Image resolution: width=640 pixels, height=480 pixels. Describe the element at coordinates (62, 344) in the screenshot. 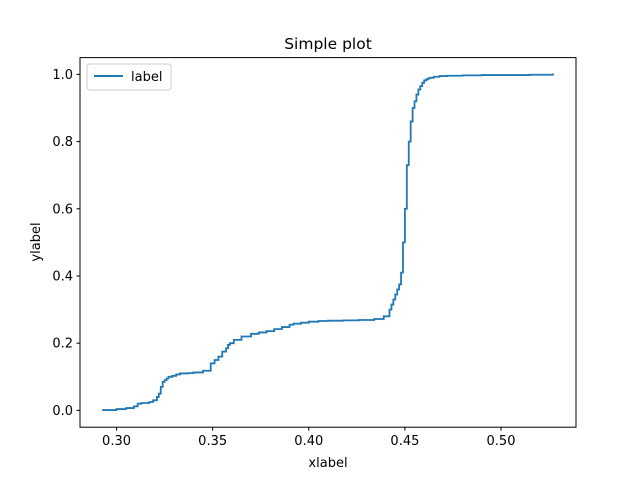

I see `y-tick-label: 0.2` at that location.